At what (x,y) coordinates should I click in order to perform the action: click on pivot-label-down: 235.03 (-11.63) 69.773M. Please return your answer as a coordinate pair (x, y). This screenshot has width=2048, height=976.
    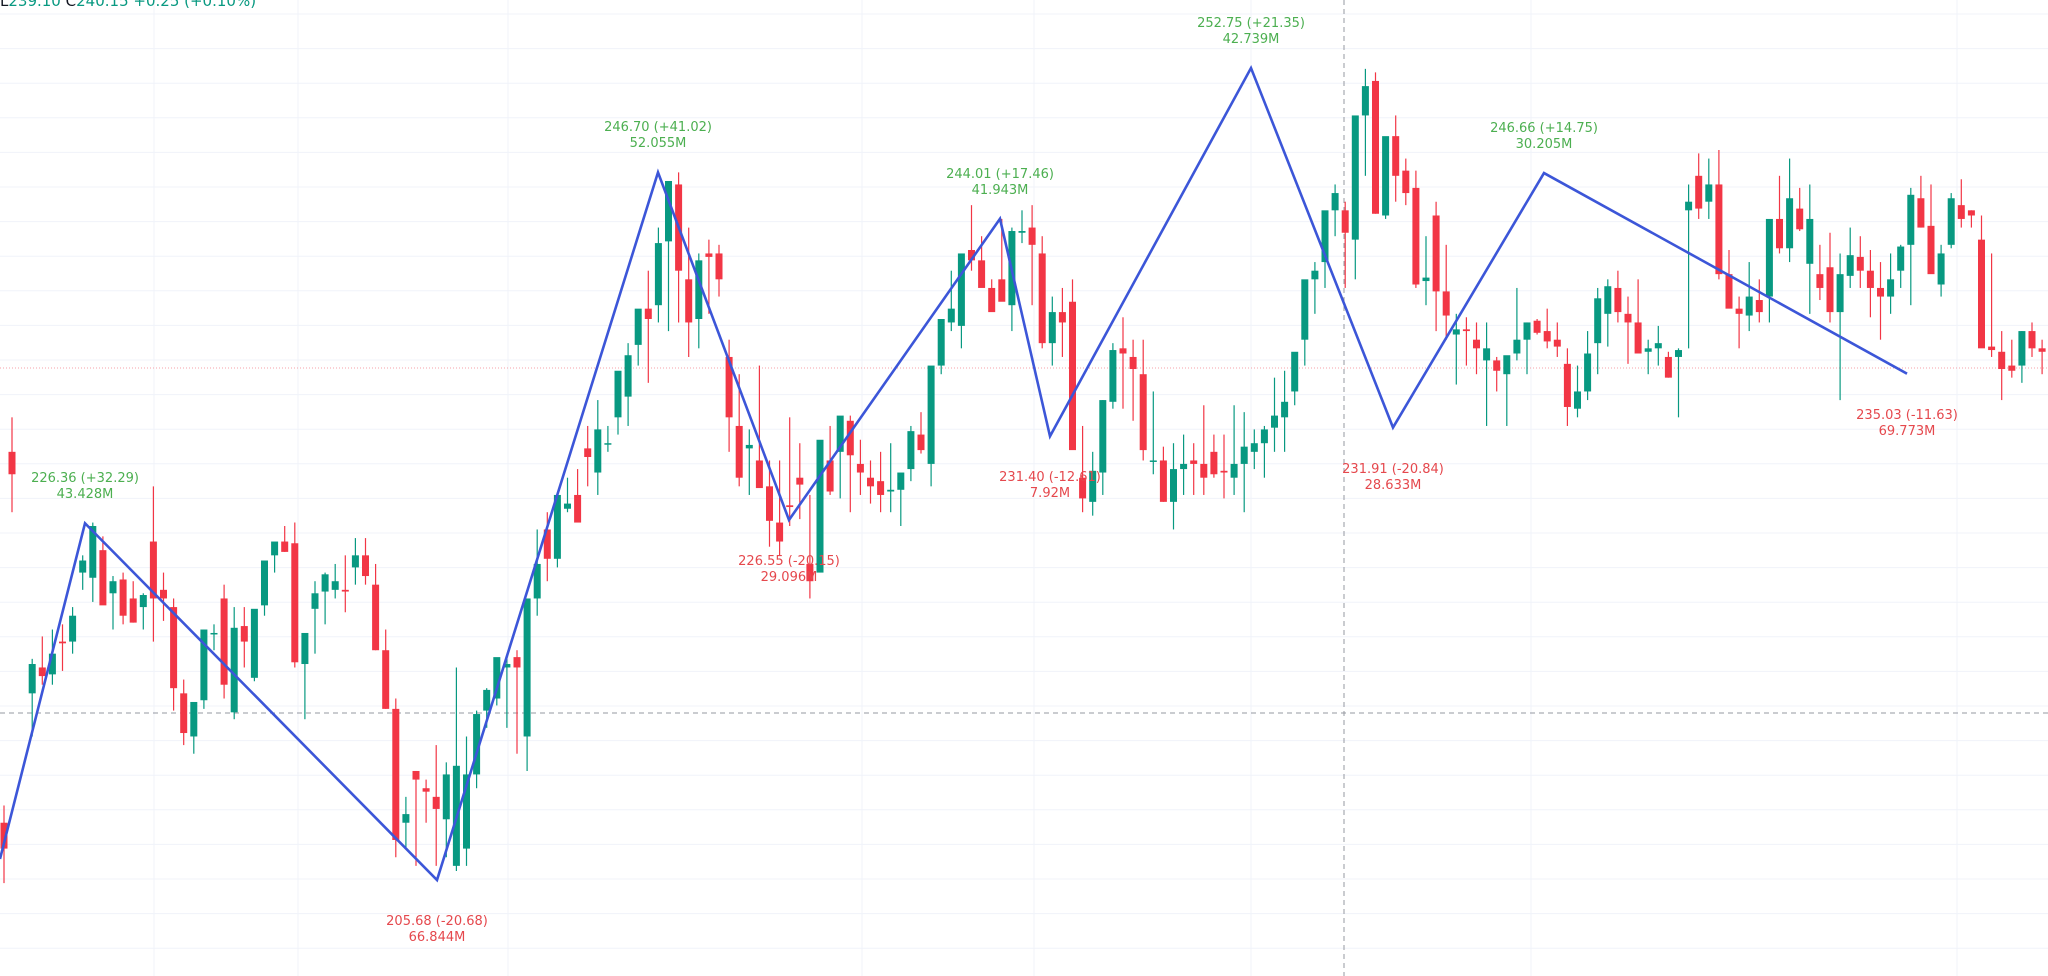
    Looking at the image, I should click on (1907, 423).